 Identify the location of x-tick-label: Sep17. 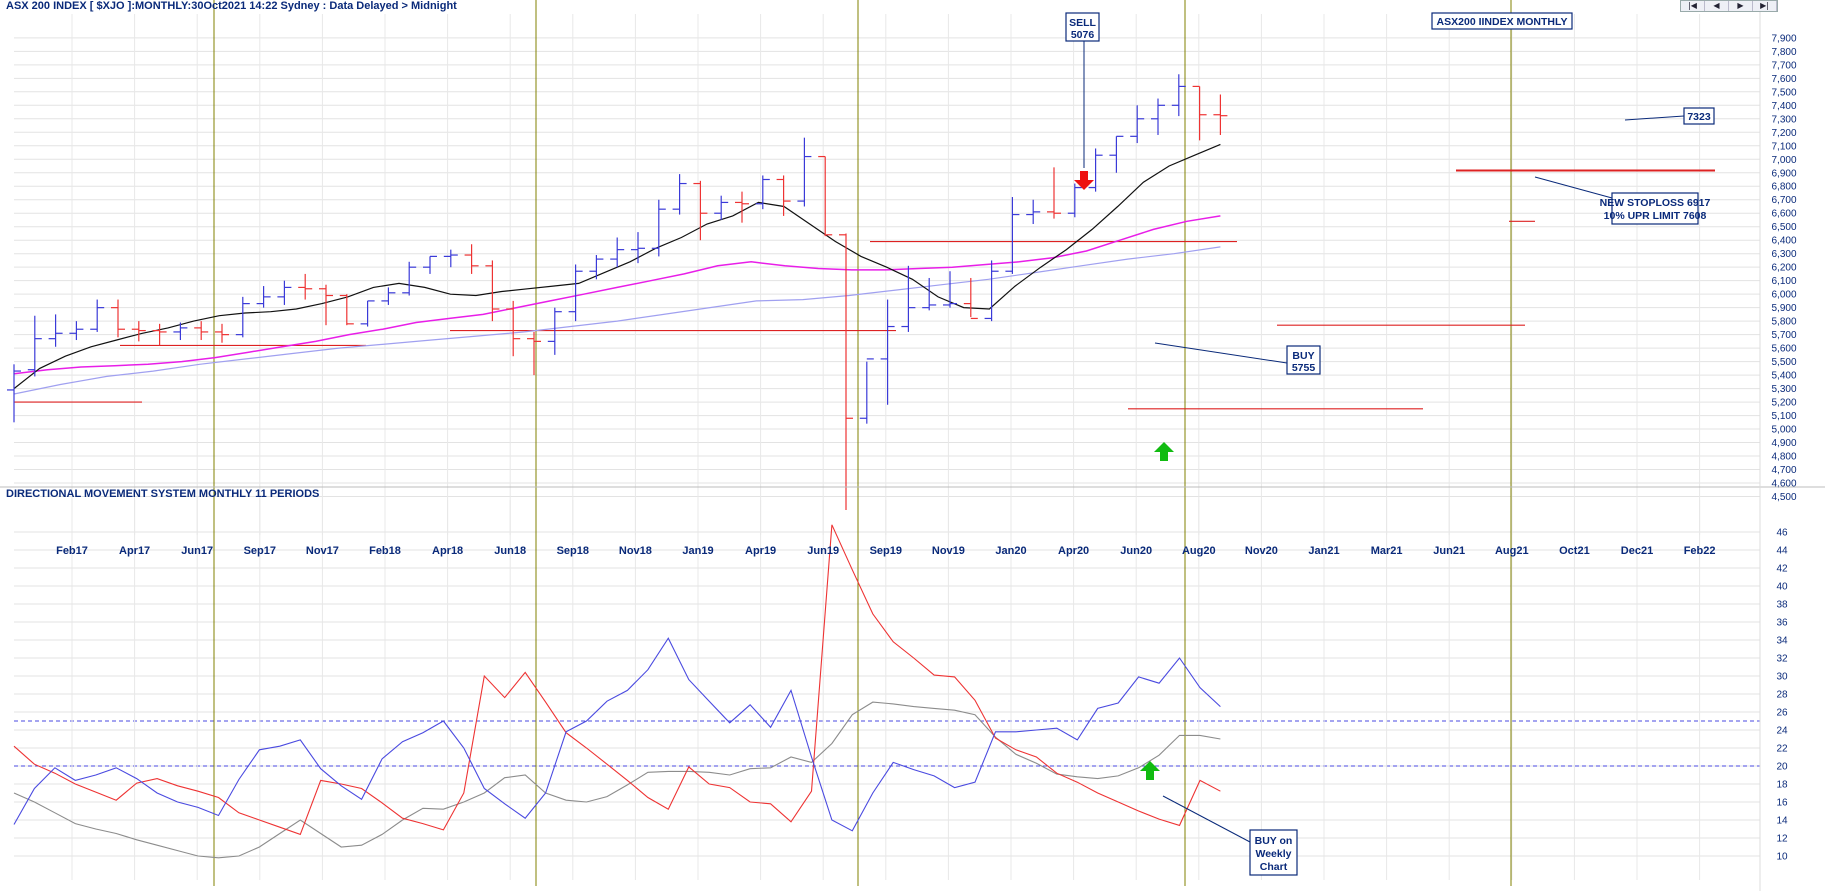
(260, 551).